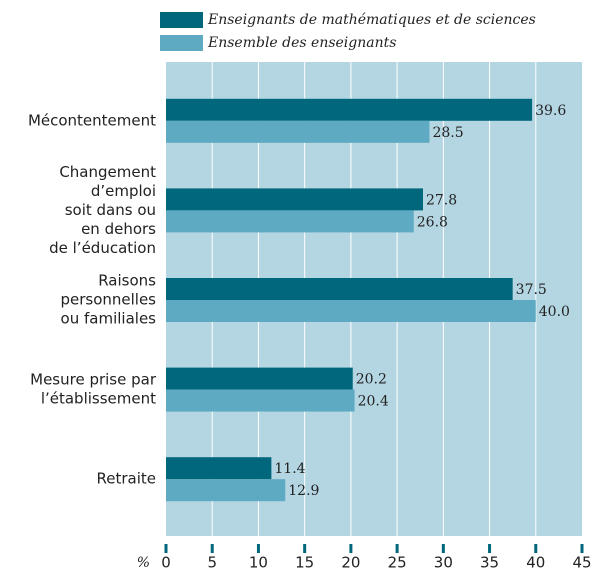  Describe the element at coordinates (550, 111) in the screenshot. I see `value-label: 39.6` at that location.